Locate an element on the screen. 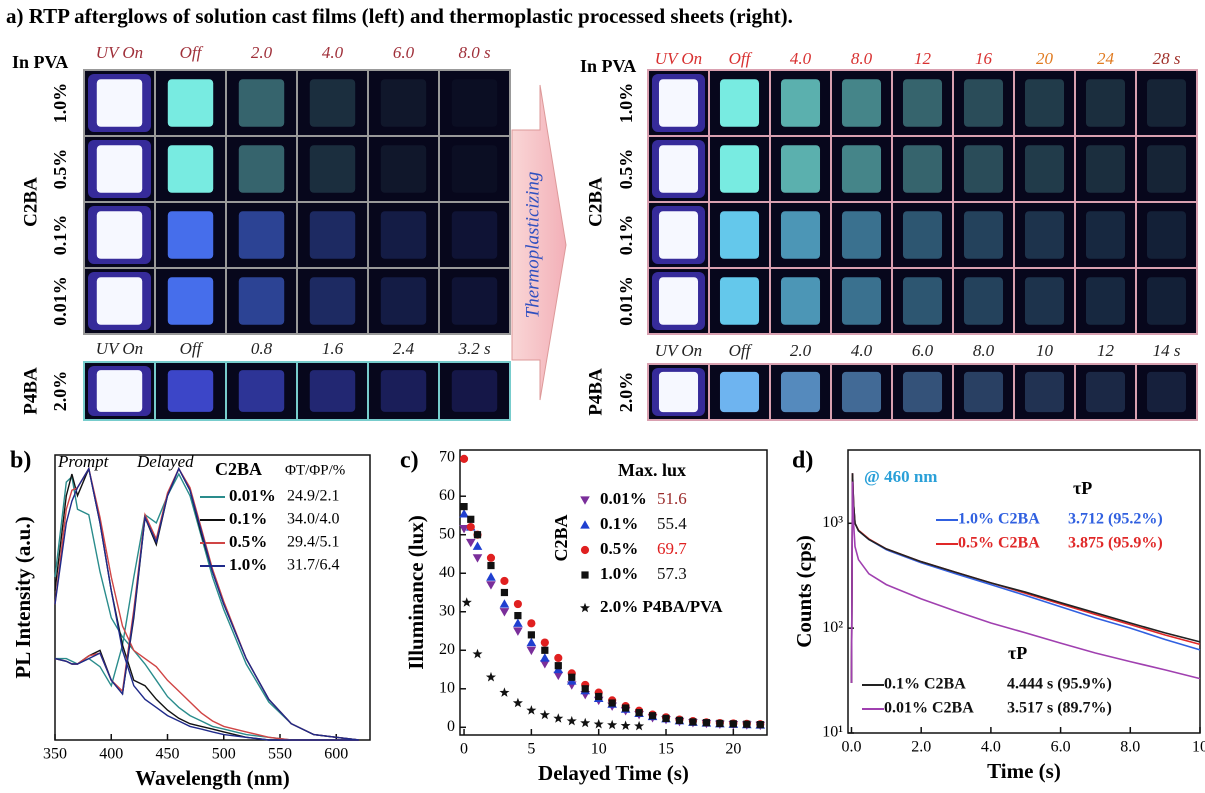 The image size is (1205, 793). time-label: 2.0 is located at coordinates (801, 350).